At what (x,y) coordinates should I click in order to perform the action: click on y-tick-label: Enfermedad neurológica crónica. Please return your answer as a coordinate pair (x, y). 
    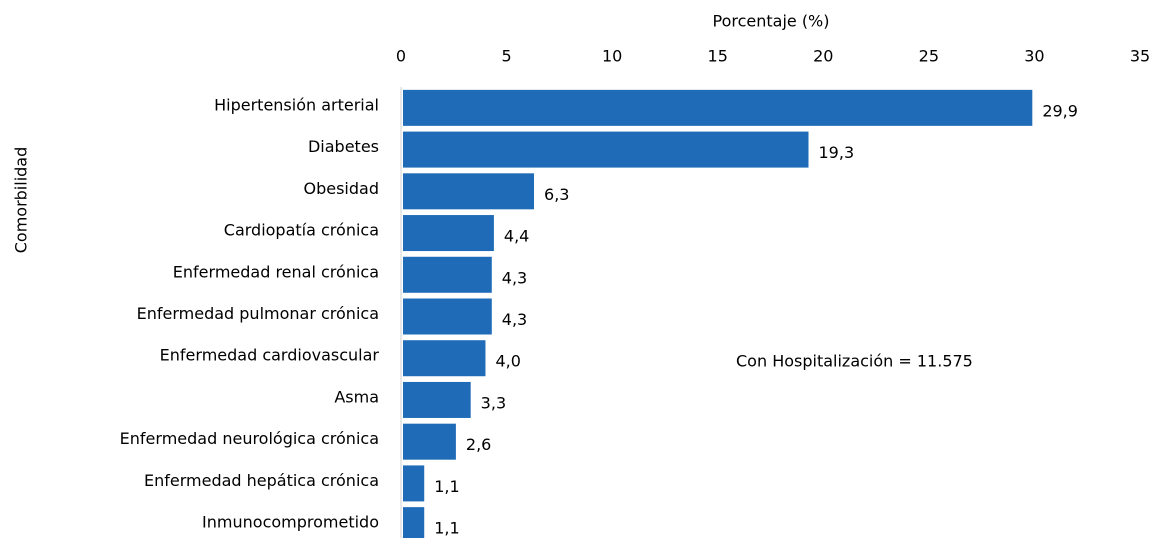
    Looking at the image, I should click on (249, 438).